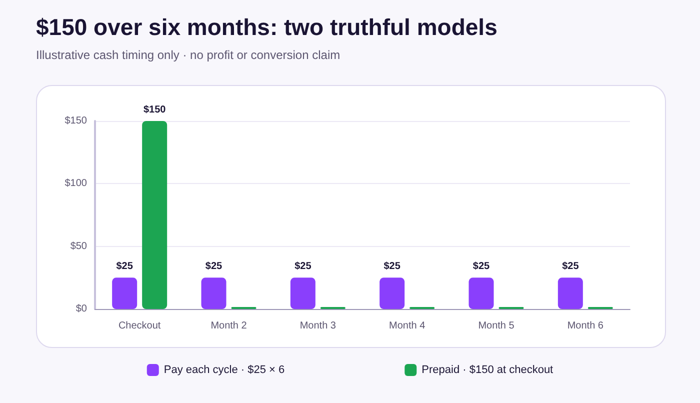 This screenshot has height=403, width=700. I want to click on x-tick-label: Checkout, so click(139, 326).